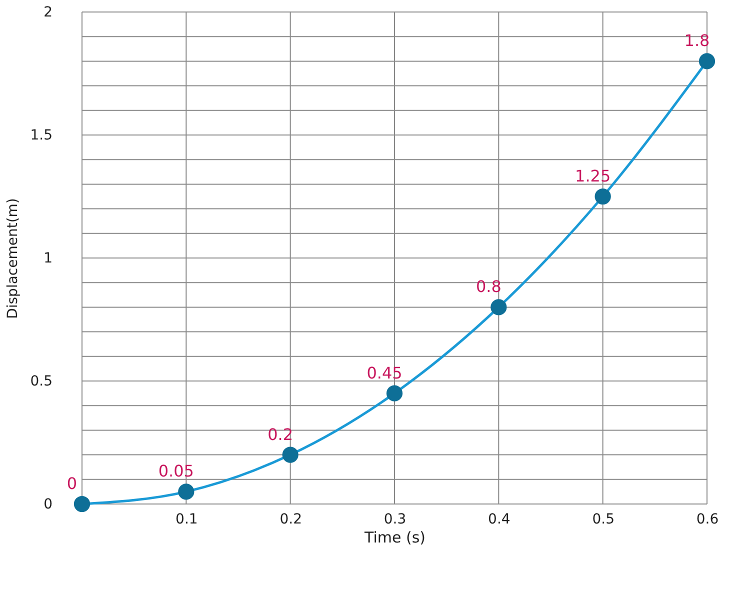  I want to click on x-tick-label: 0.5, so click(603, 520).